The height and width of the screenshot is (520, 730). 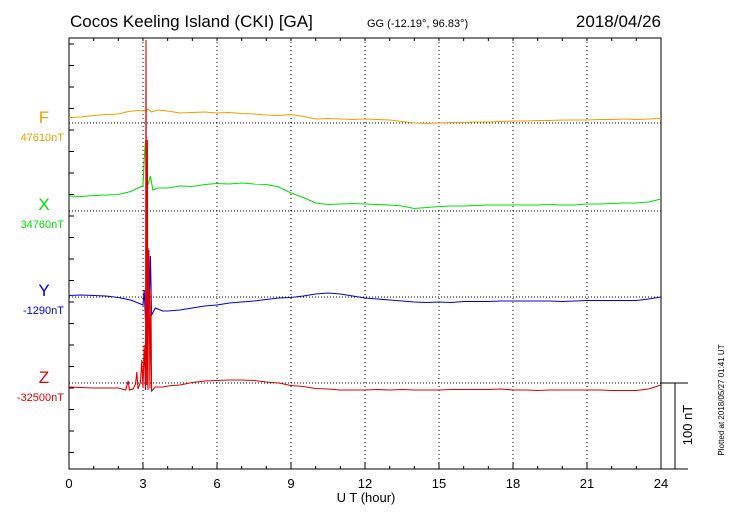 I want to click on x-tick-label: 9, so click(x=290, y=483).